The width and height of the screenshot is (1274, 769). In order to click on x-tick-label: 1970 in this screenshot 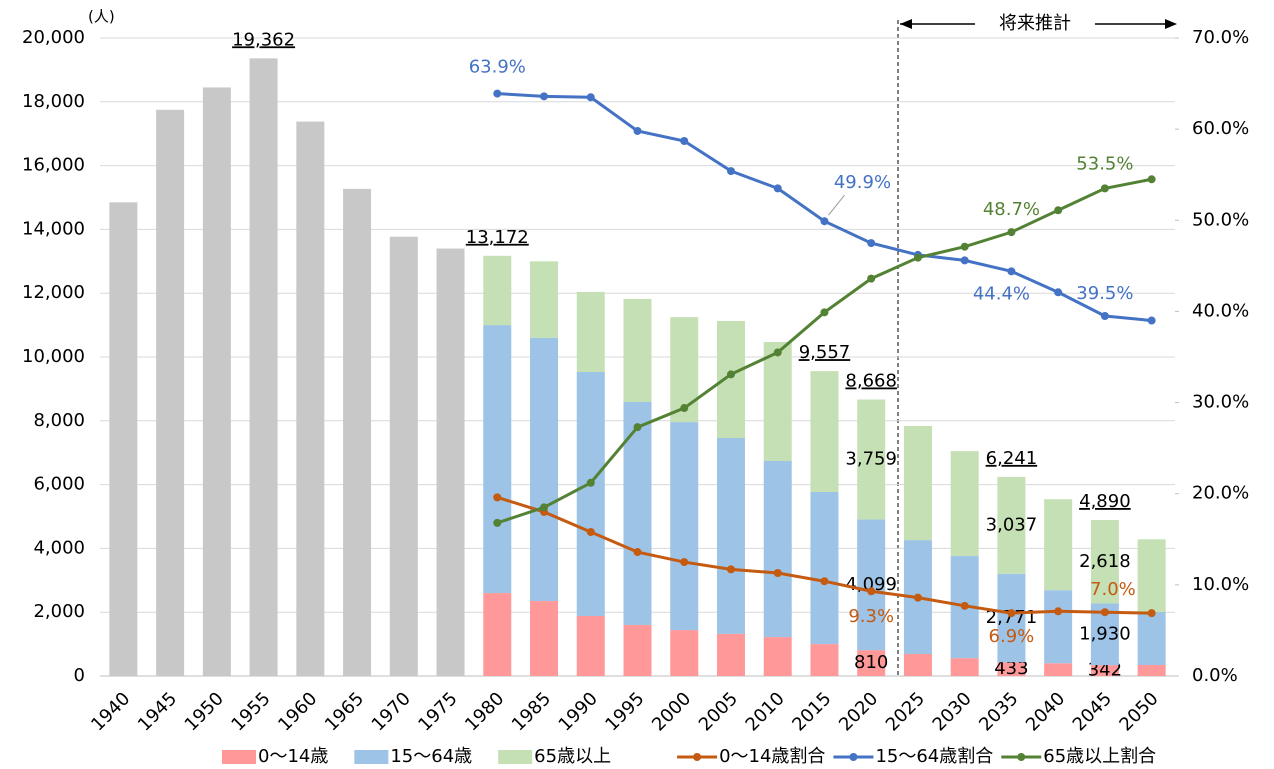, I will do `click(391, 711)`.